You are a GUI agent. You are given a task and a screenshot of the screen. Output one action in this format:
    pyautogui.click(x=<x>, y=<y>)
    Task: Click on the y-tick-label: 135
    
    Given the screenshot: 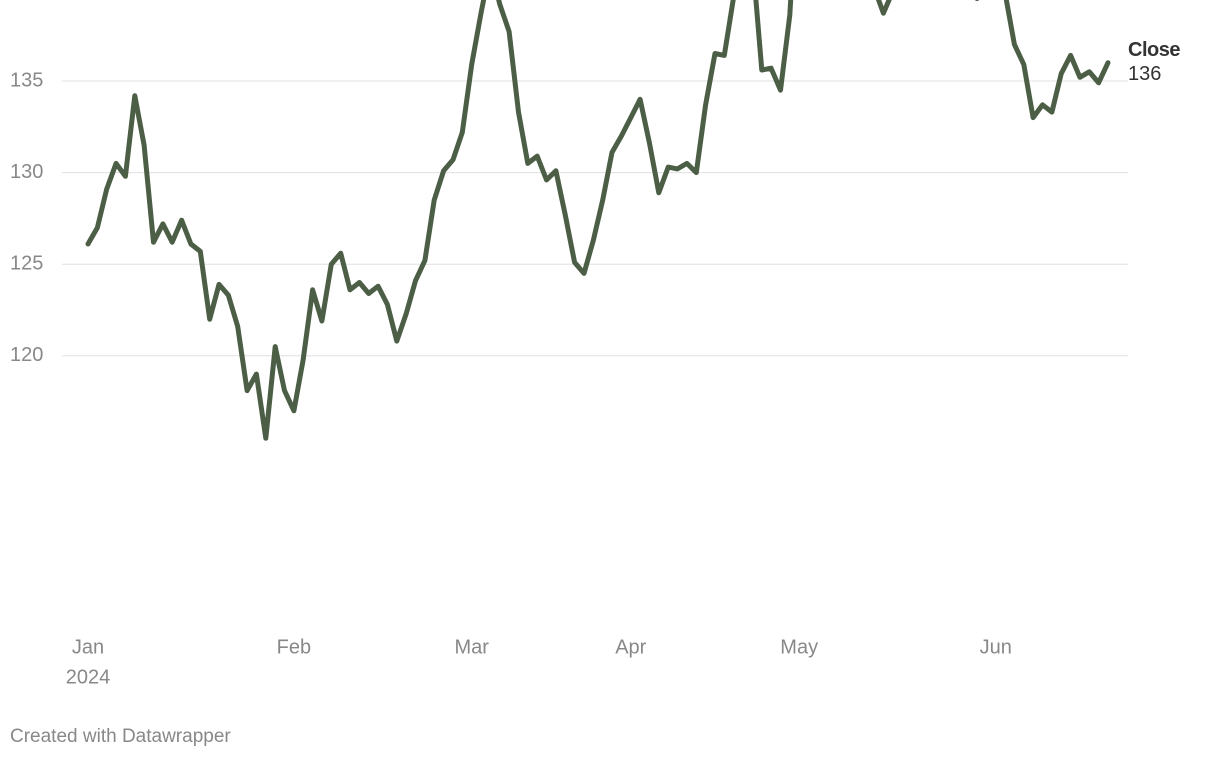 What is the action you would take?
    pyautogui.click(x=26, y=80)
    